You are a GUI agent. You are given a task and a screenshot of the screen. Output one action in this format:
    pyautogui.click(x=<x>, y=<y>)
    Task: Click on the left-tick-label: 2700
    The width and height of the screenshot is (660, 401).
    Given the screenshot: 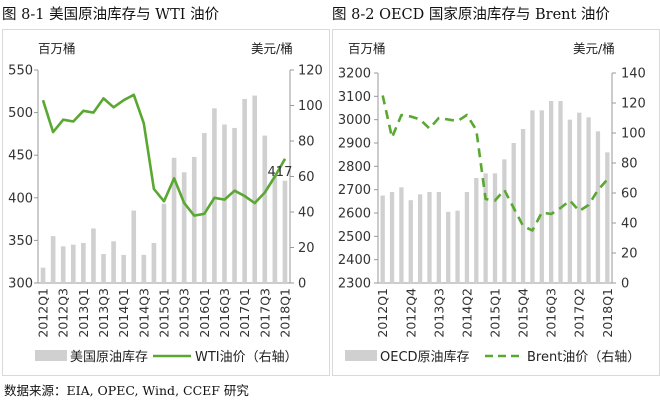 What is the action you would take?
    pyautogui.click(x=354, y=190)
    